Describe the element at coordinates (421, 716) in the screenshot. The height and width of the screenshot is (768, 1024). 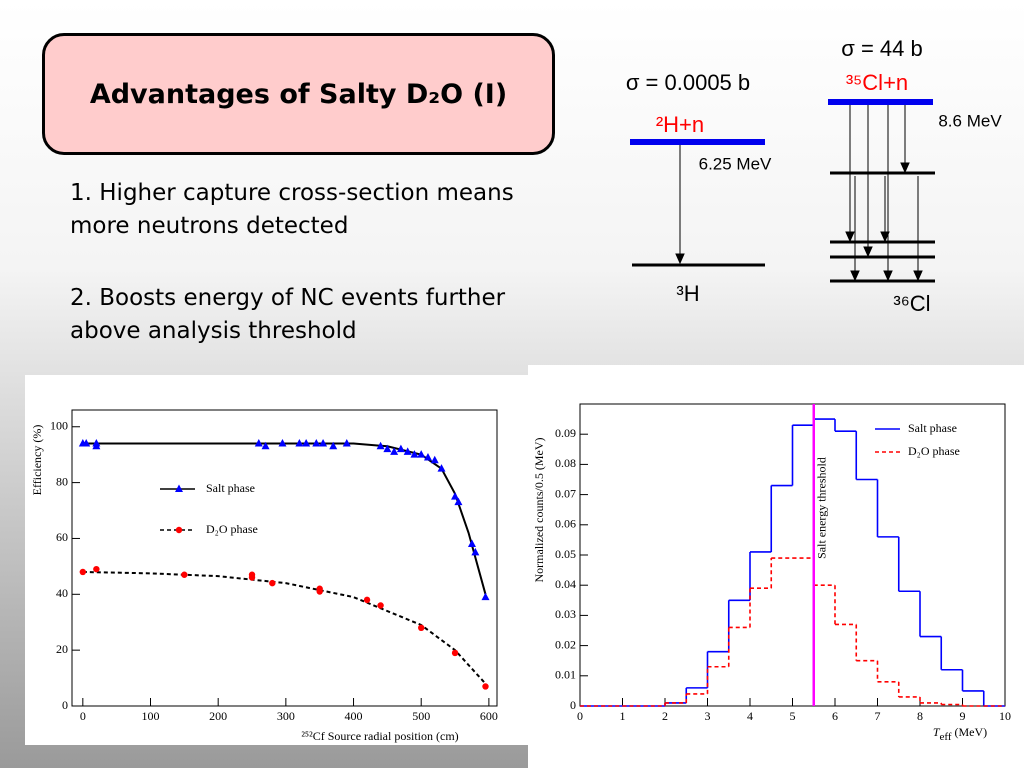
I see `x-tick-label: 500` at that location.